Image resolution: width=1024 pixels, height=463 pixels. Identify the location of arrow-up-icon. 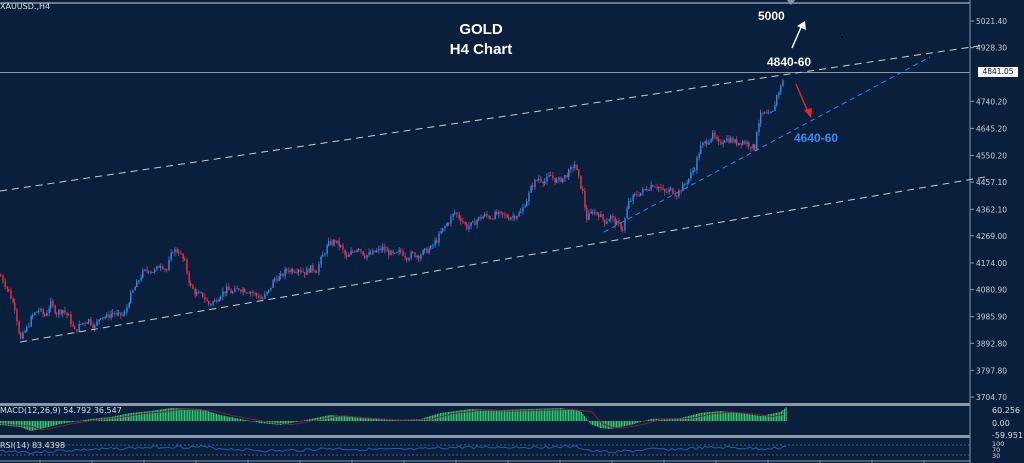
(797, 36).